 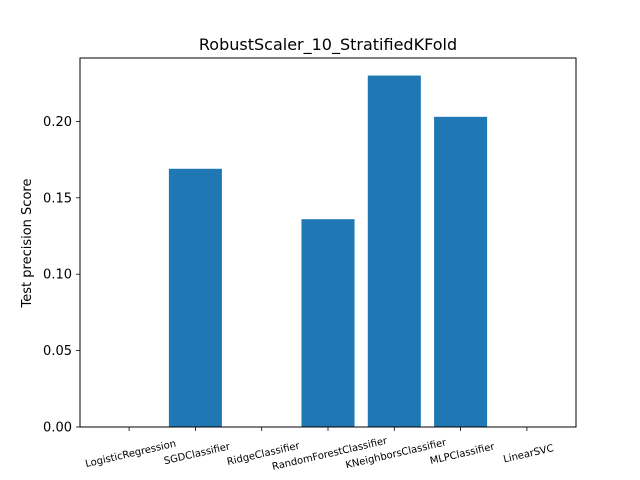 What do you see at coordinates (461, 271) in the screenshot?
I see `bar-MLPClassifier` at bounding box center [461, 271].